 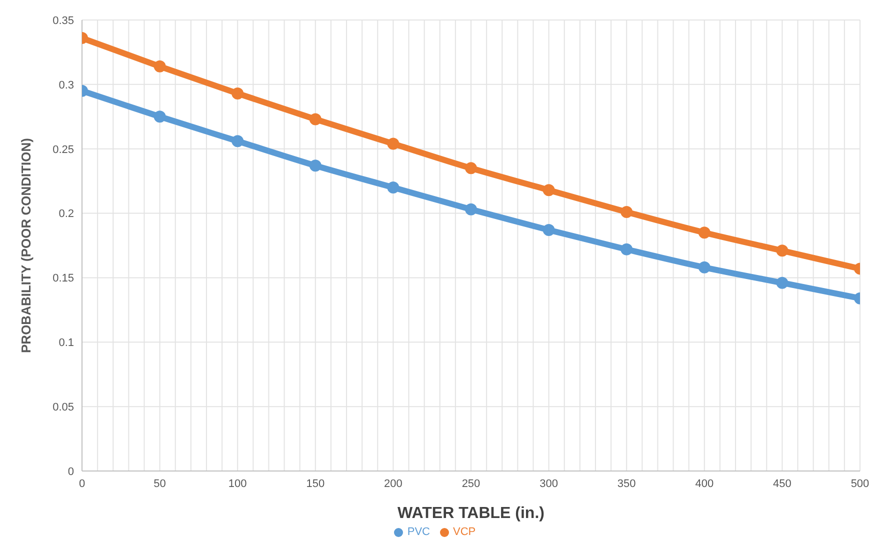 I want to click on x-tick-label: 450, so click(x=782, y=484).